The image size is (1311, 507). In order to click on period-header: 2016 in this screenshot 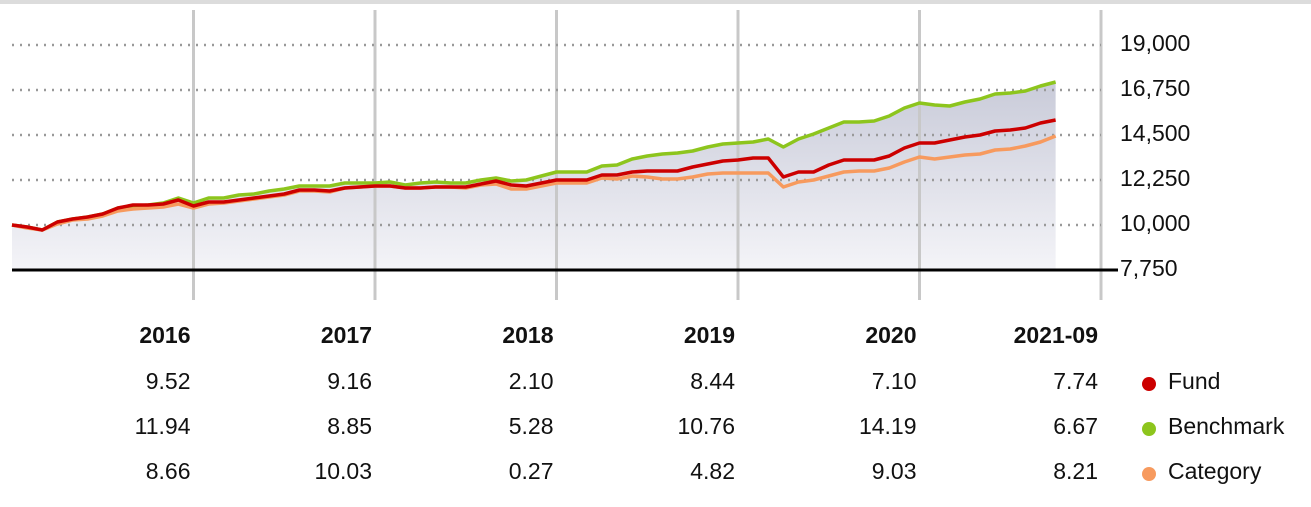, I will do `click(164, 335)`.